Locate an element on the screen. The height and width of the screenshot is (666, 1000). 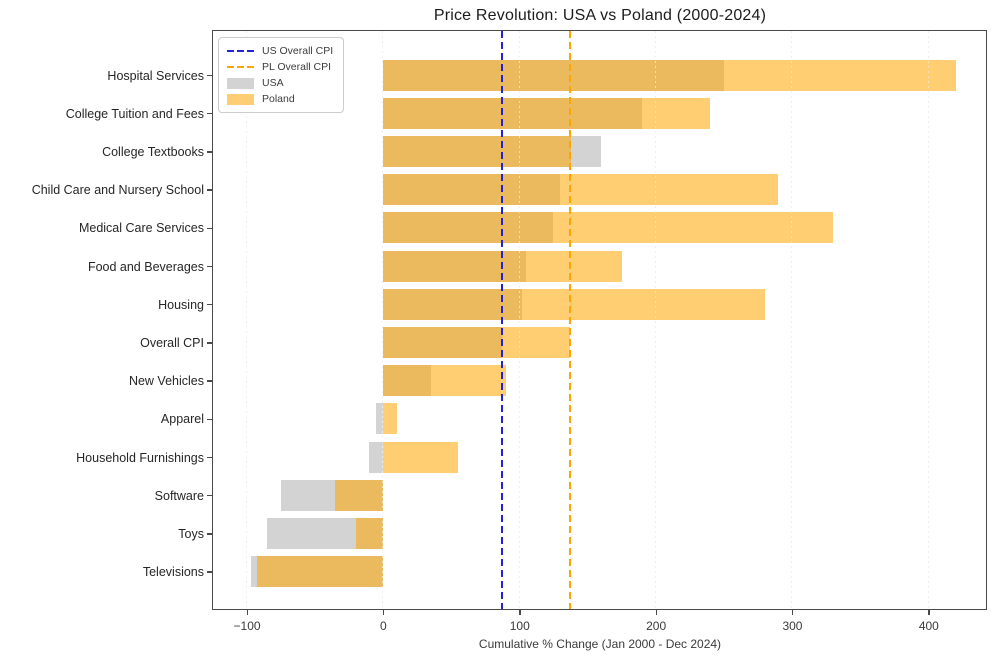
us-cpi-dashed-line-icon is located at coordinates (240, 51).